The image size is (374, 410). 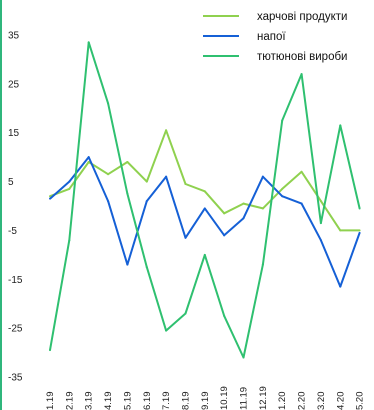 What do you see at coordinates (340, 401) in the screenshot?
I see `x-tick-label: 4.20` at bounding box center [340, 401].